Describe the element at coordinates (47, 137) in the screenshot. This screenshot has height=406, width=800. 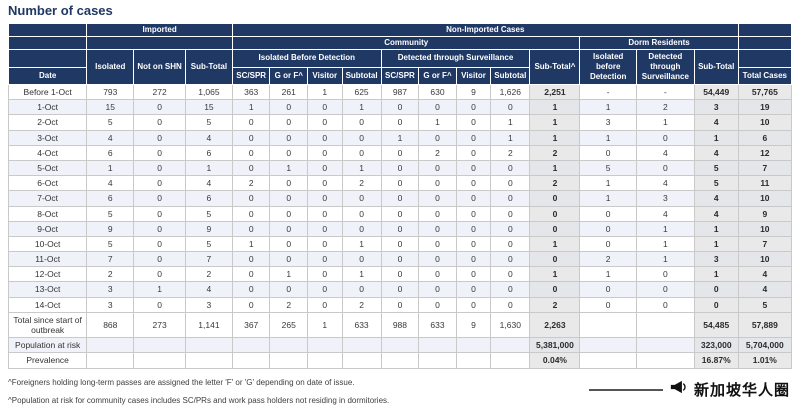
I see `row-label: 3-Oct` at that location.